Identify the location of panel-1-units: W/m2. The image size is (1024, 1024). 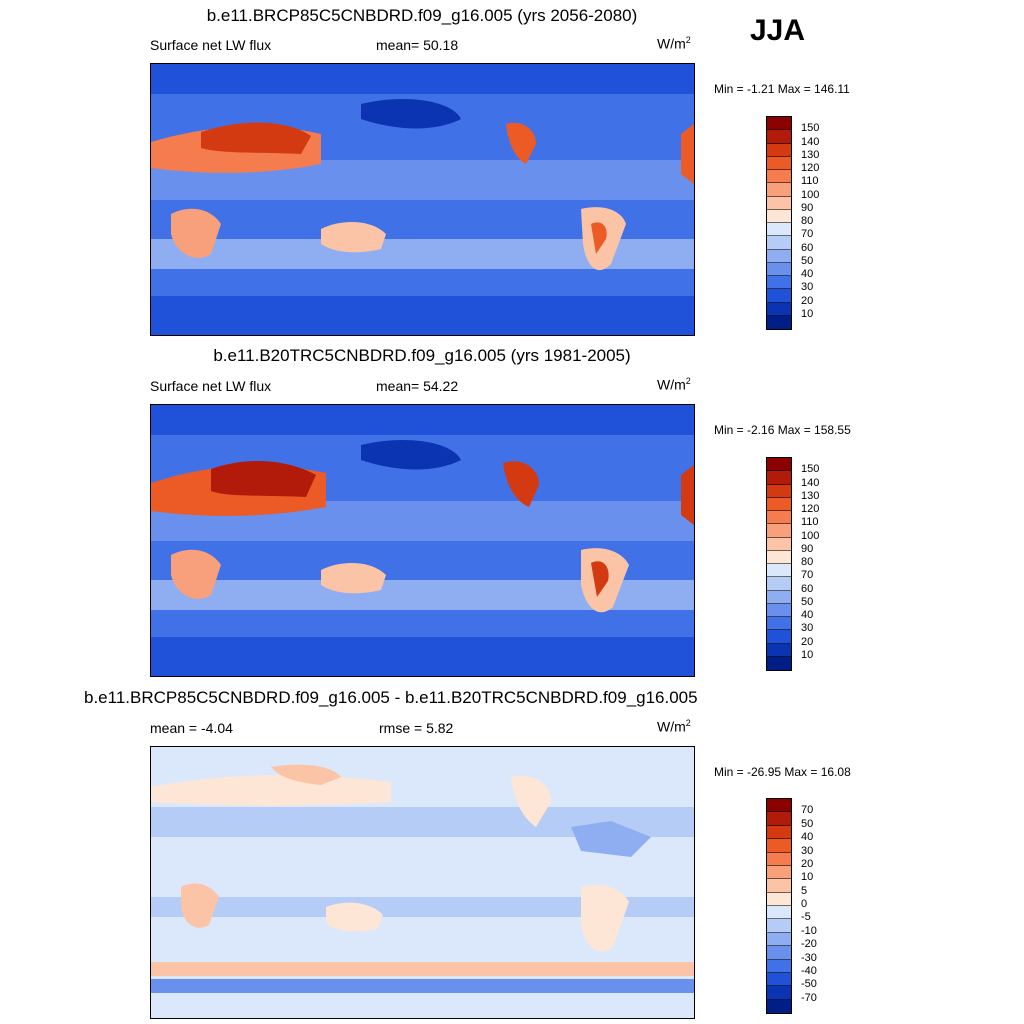
(674, 43).